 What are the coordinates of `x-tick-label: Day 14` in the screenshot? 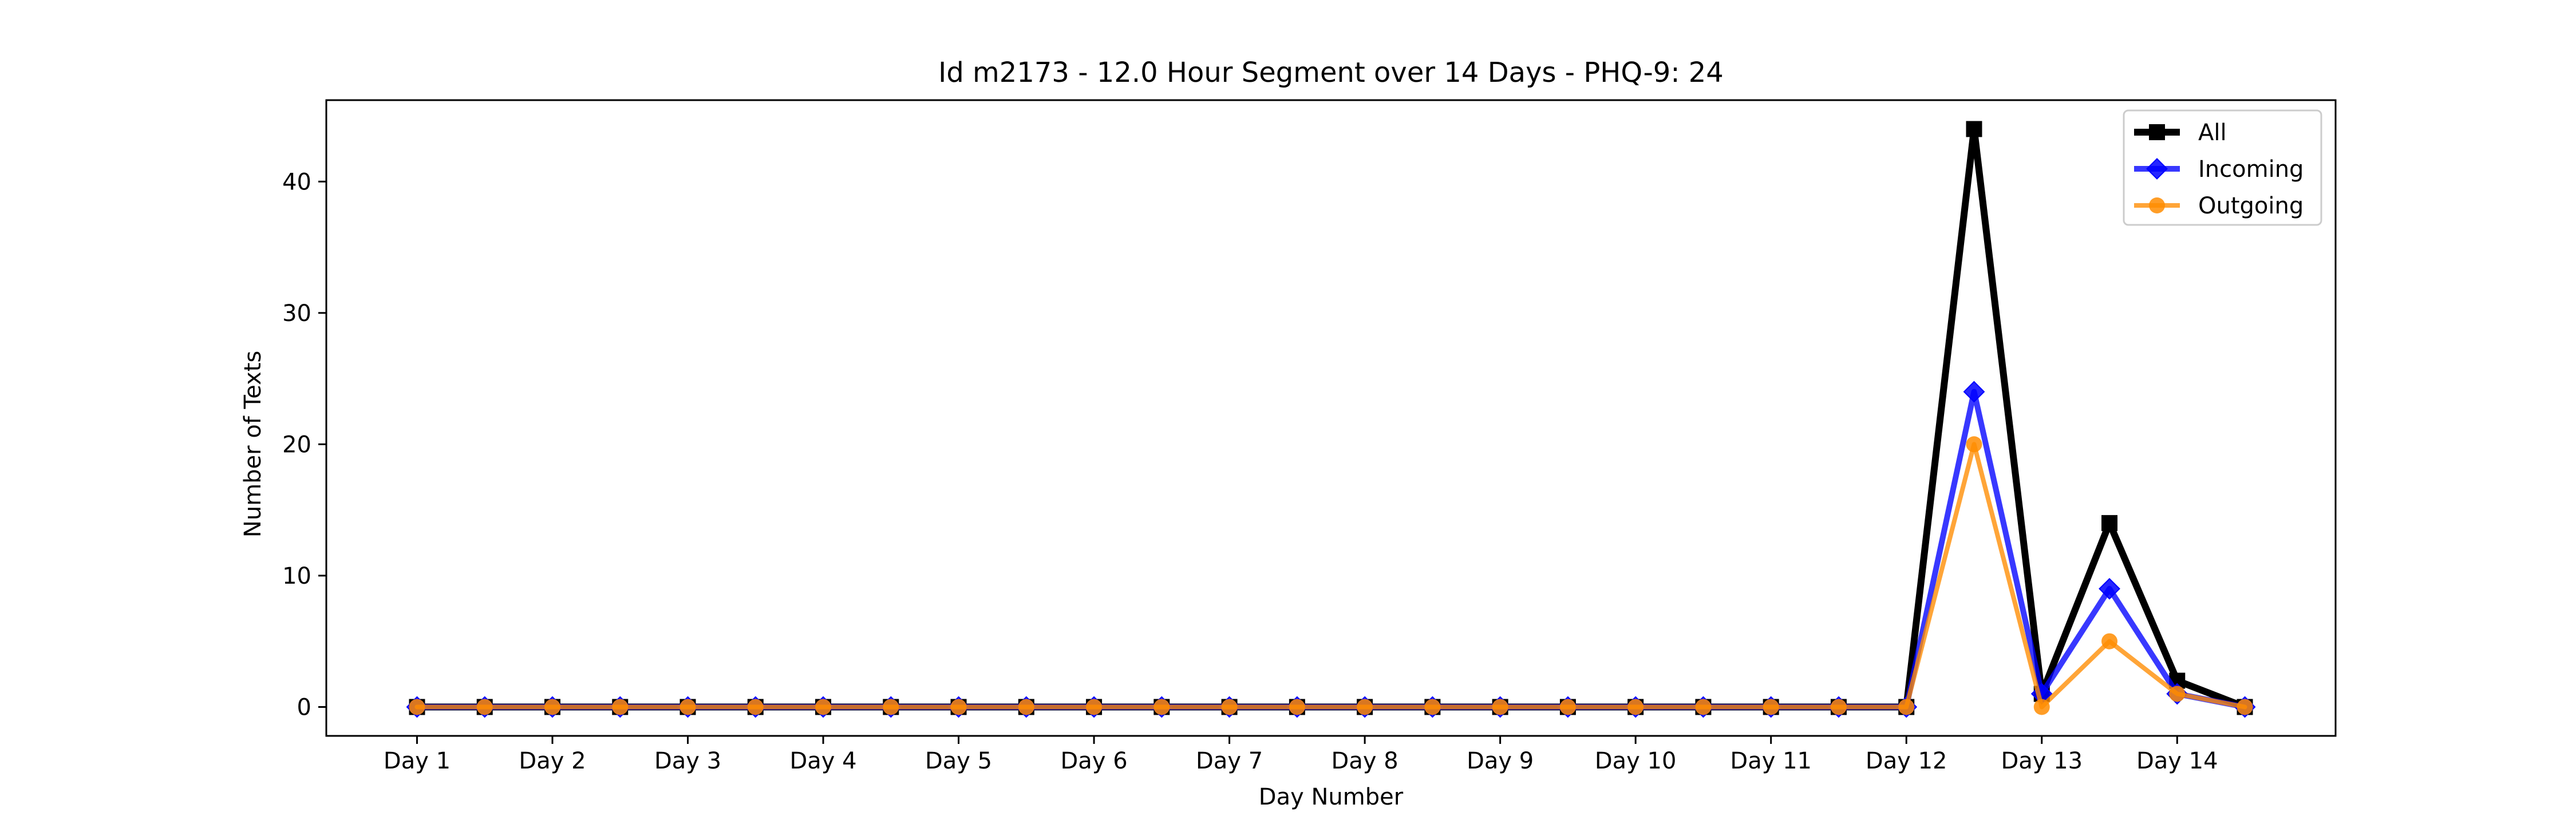 It's located at (2177, 761).